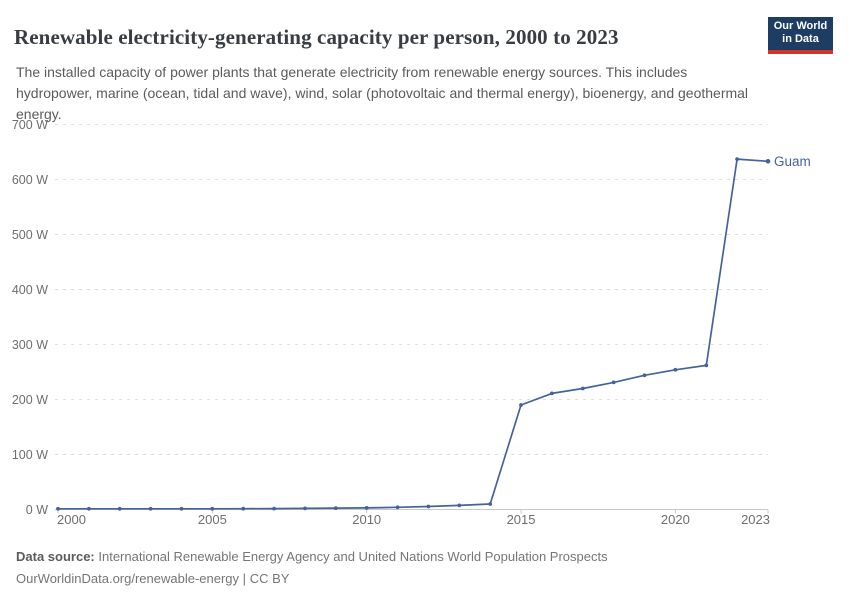 The image size is (850, 600). Describe the element at coordinates (212, 519) in the screenshot. I see `x-axis-tick-label: 2005` at that location.